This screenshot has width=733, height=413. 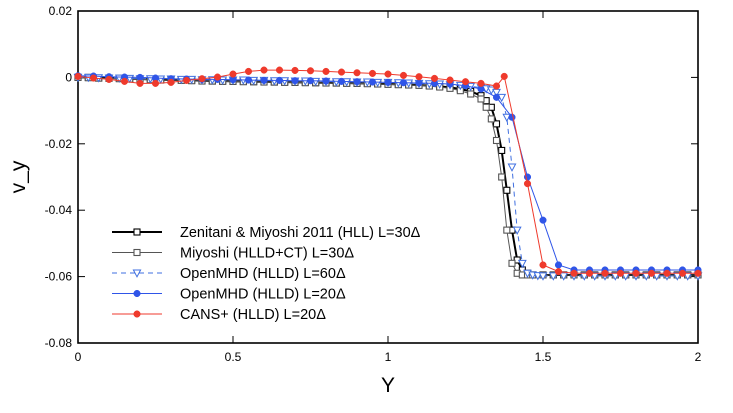 What do you see at coordinates (61, 11) in the screenshot?
I see `y-tick-label: 0.02` at bounding box center [61, 11].